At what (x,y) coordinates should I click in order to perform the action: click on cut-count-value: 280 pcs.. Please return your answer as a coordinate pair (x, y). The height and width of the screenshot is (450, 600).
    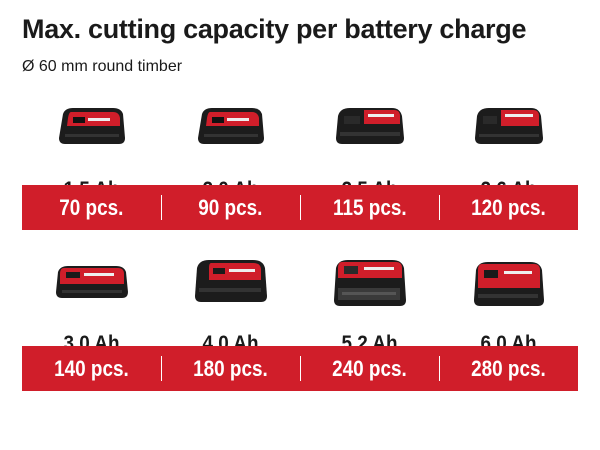
    Looking at the image, I should click on (508, 368).